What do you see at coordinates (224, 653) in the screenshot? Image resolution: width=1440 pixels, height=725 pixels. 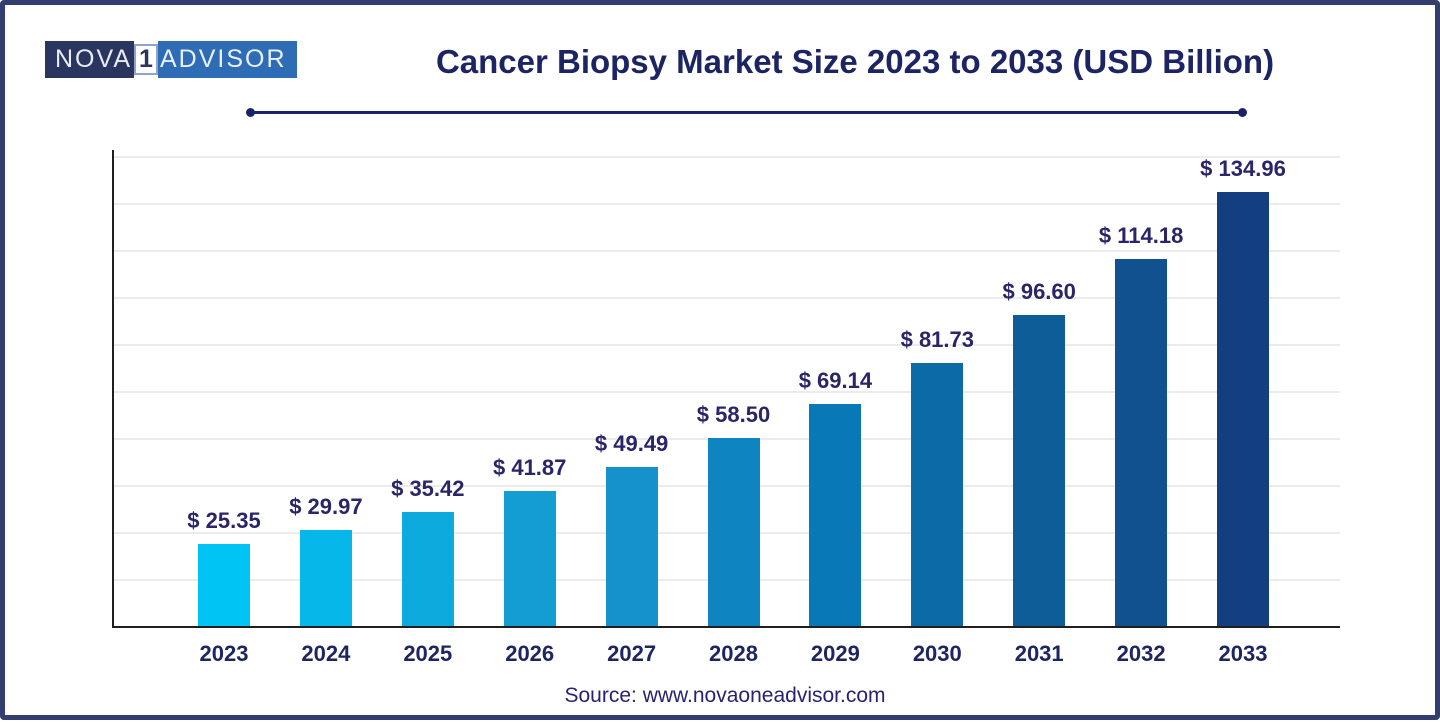 I see `year-label-2023: 2023` at bounding box center [224, 653].